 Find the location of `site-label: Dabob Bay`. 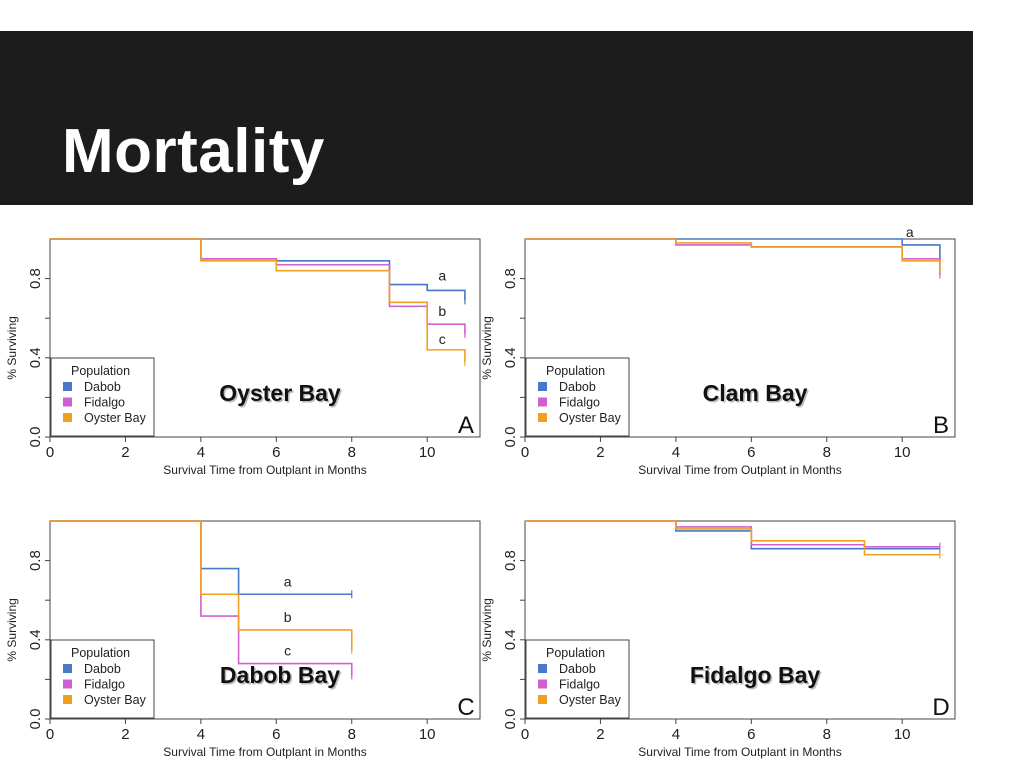

site-label: Dabob Bay is located at coordinates (280, 675).